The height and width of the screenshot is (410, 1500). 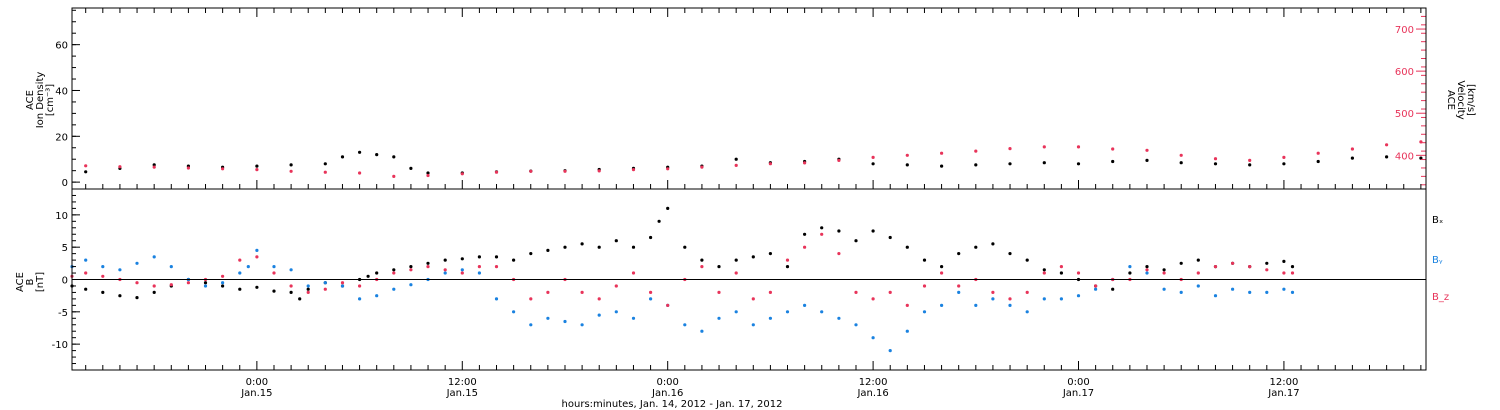 I want to click on legend-bx: Bₓ, so click(x=1437, y=220).